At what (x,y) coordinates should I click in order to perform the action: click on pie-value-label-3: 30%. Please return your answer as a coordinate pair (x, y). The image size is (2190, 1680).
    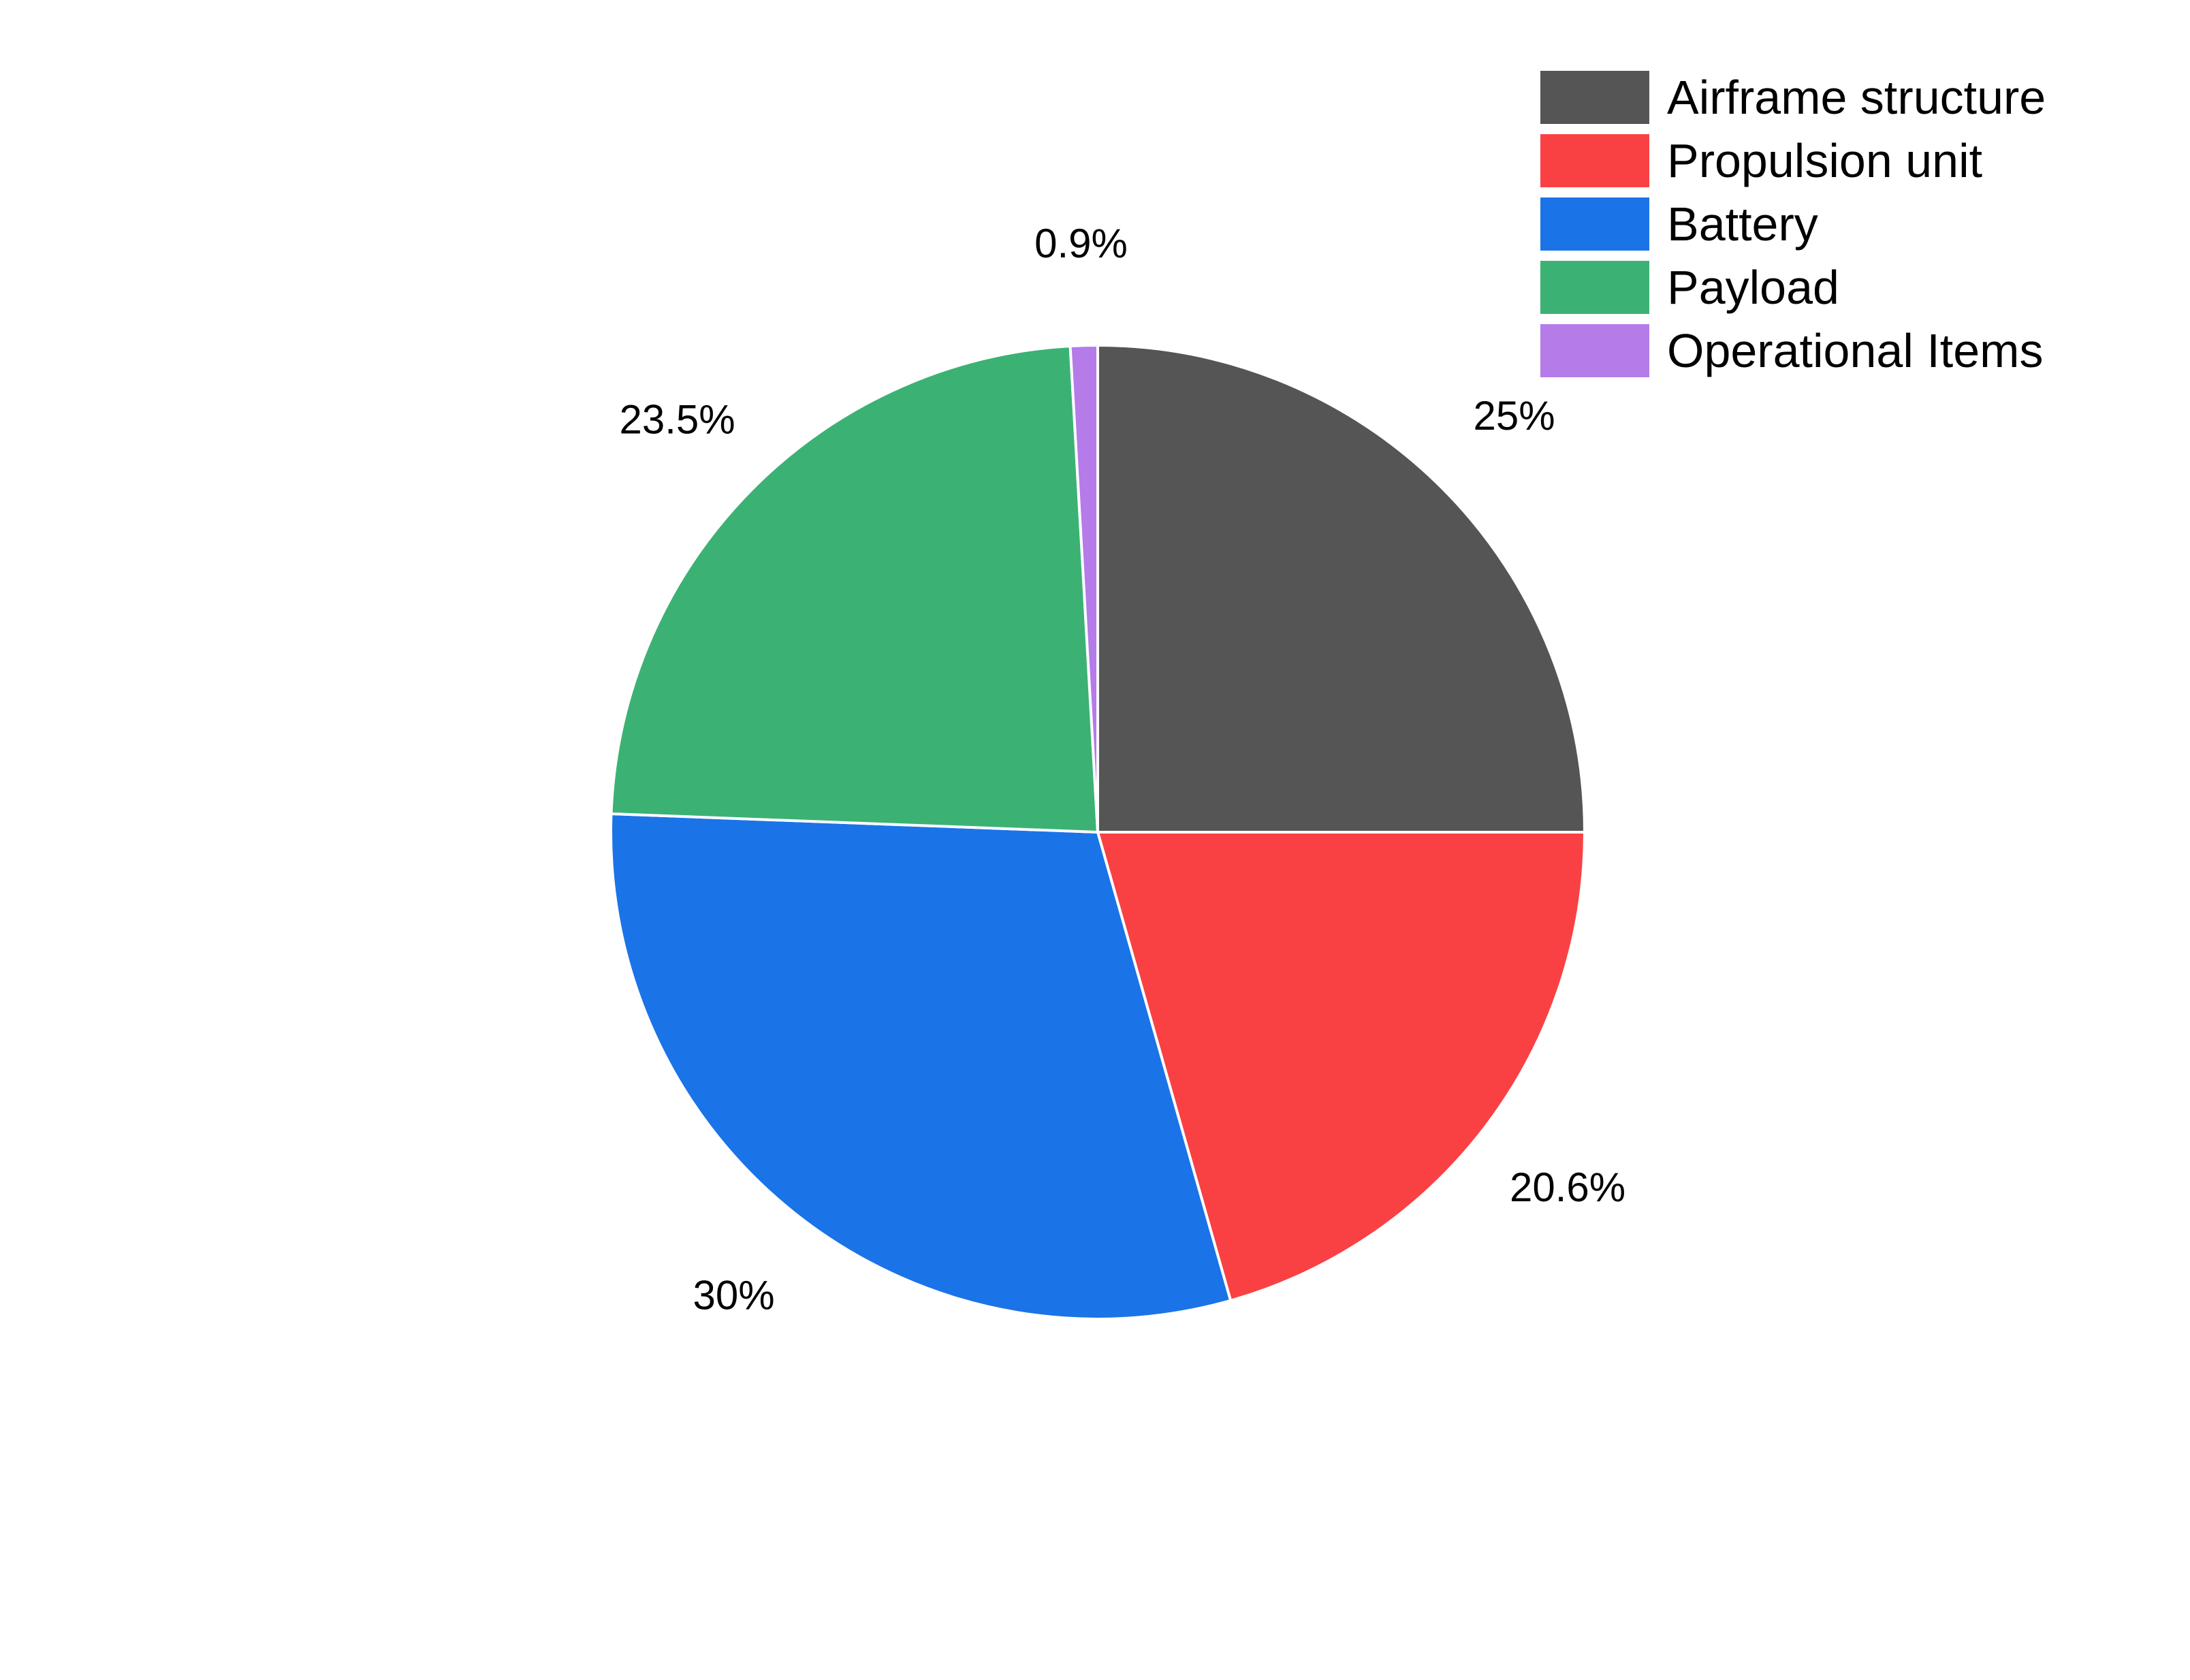
    Looking at the image, I should click on (734, 1295).